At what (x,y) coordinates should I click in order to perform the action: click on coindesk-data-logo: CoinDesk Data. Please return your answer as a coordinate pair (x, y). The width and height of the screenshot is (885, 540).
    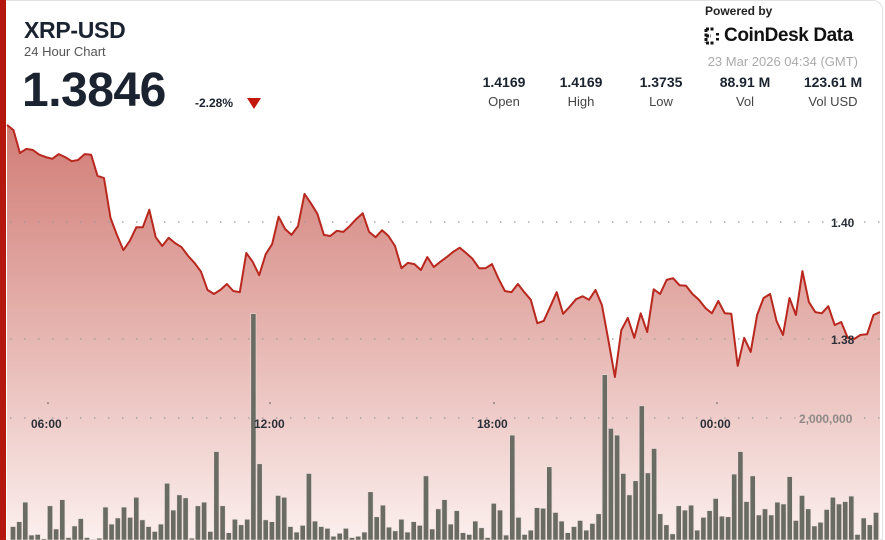
    Looking at the image, I should click on (778, 36).